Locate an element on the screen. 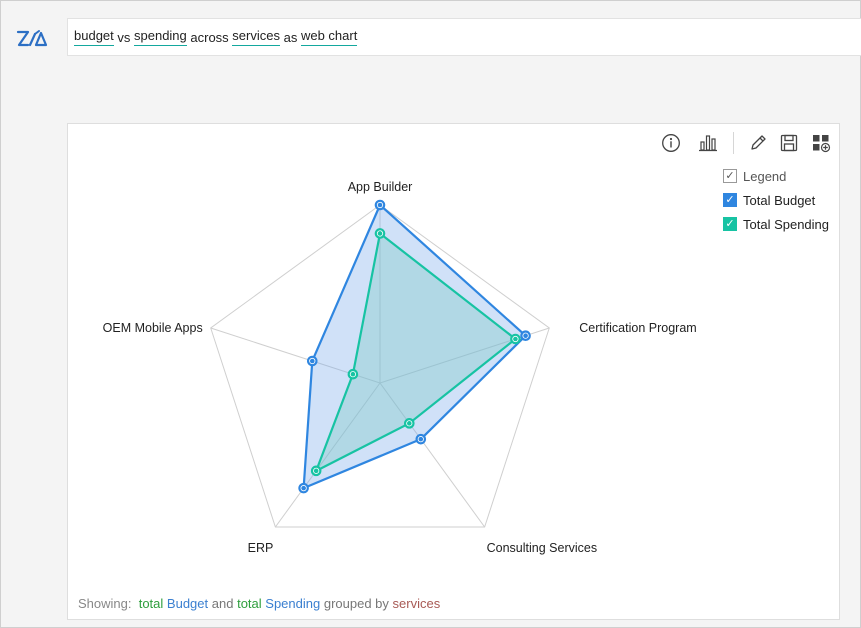  axis-label: App Builder is located at coordinates (380, 187).